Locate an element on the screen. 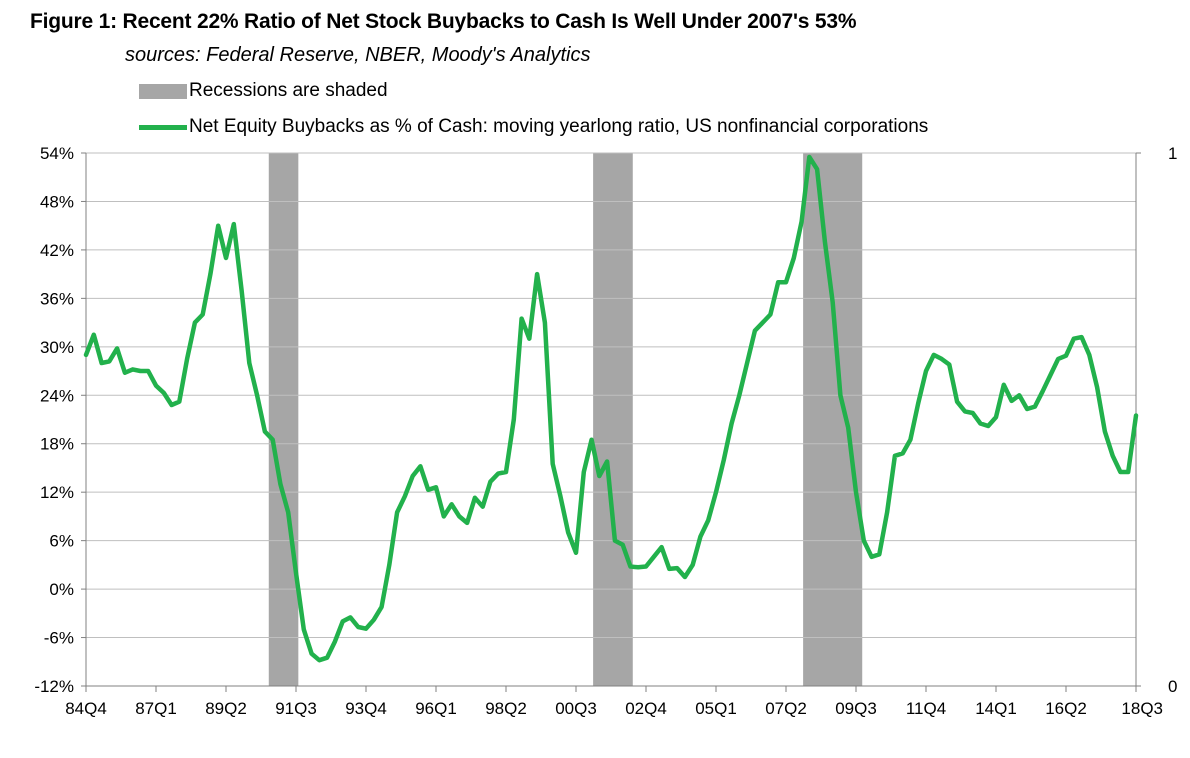 The height and width of the screenshot is (758, 1190). x-tick-label: 84Q4 is located at coordinates (86, 708).